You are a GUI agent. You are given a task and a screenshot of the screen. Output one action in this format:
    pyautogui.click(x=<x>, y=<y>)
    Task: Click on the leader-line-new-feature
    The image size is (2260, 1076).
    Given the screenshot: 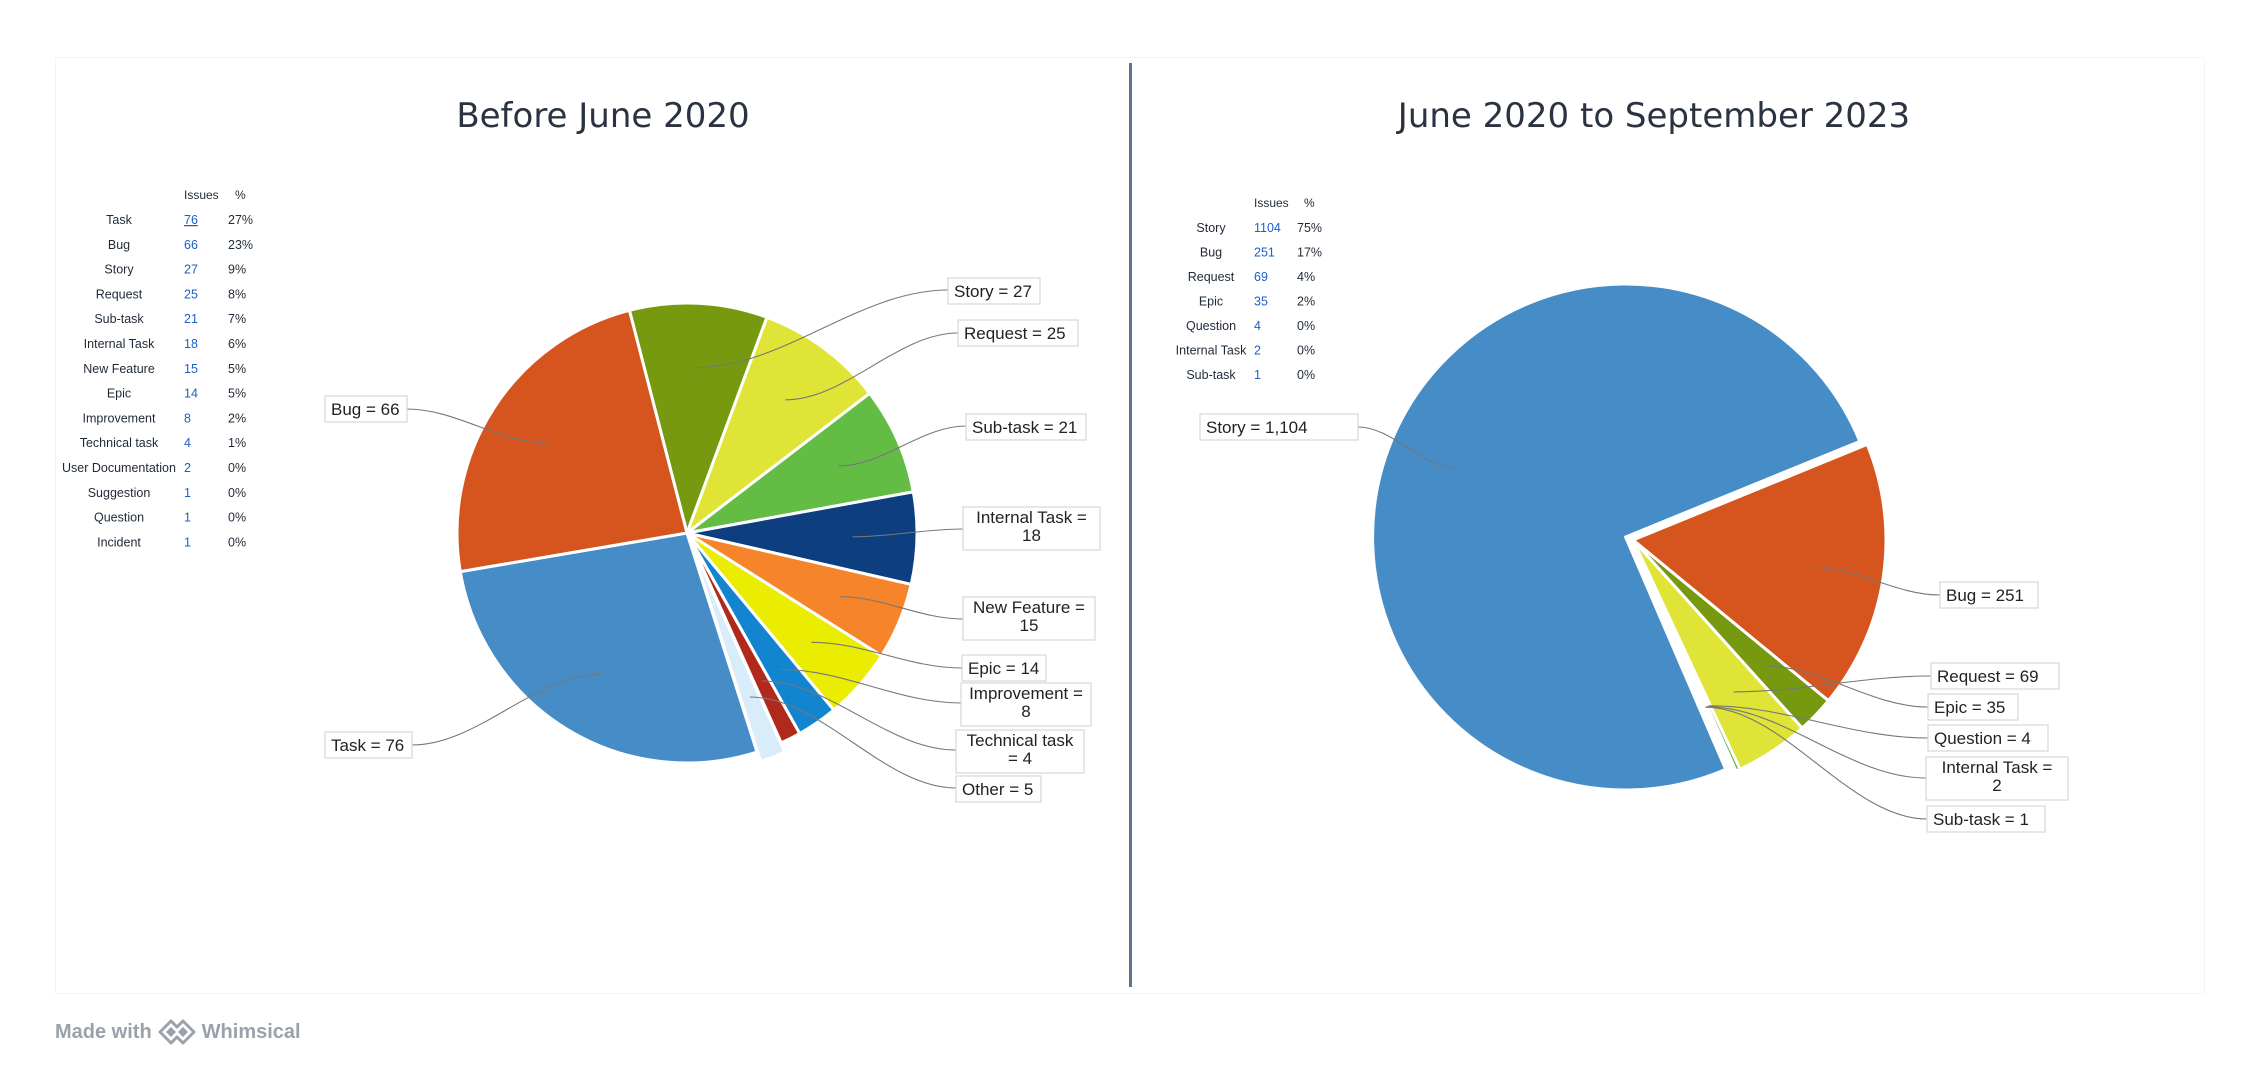 What is the action you would take?
    pyautogui.click(x=901, y=608)
    